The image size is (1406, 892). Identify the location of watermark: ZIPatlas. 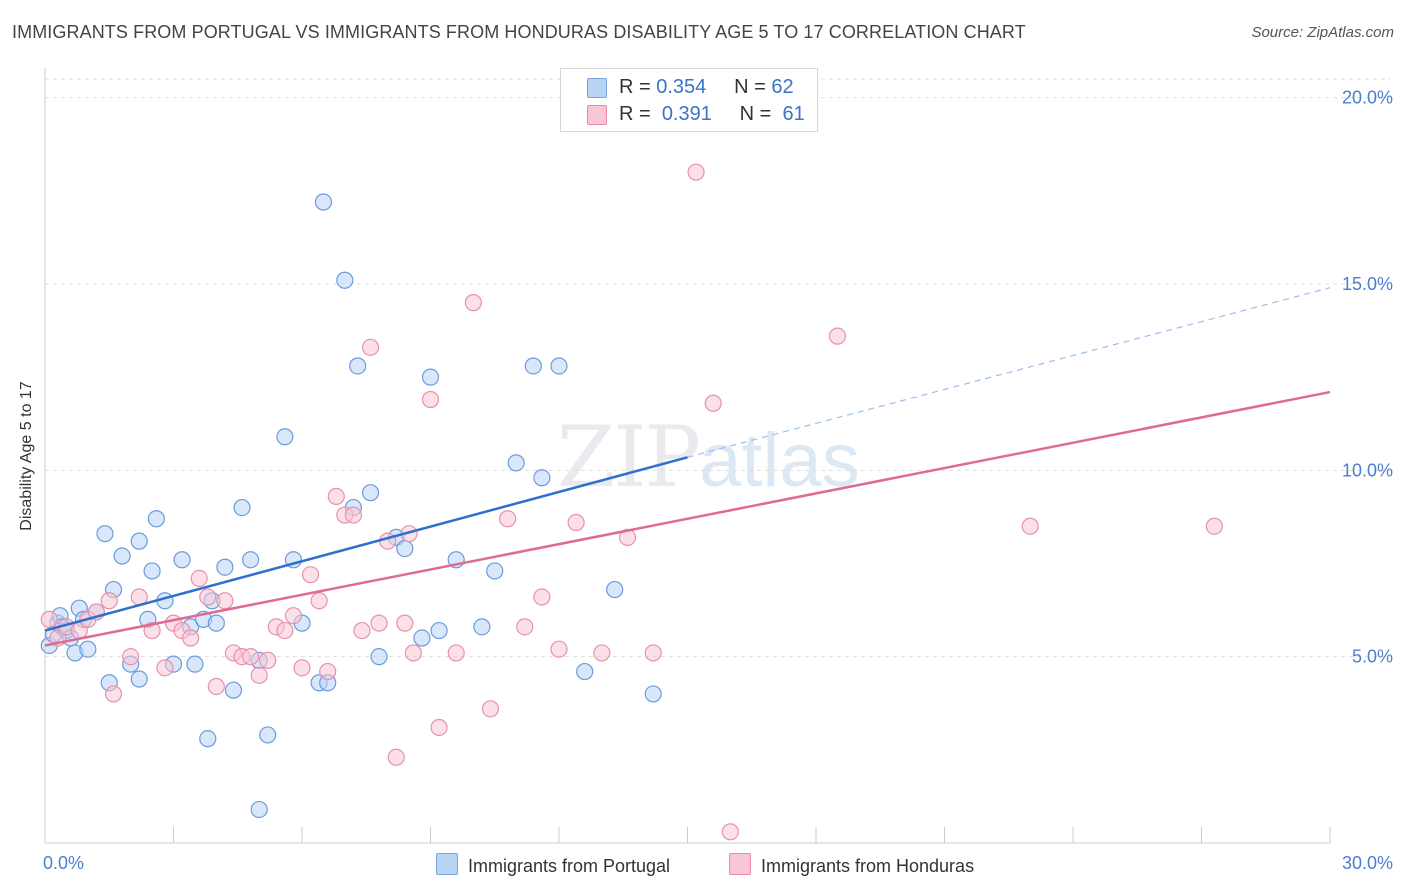
(708, 457).